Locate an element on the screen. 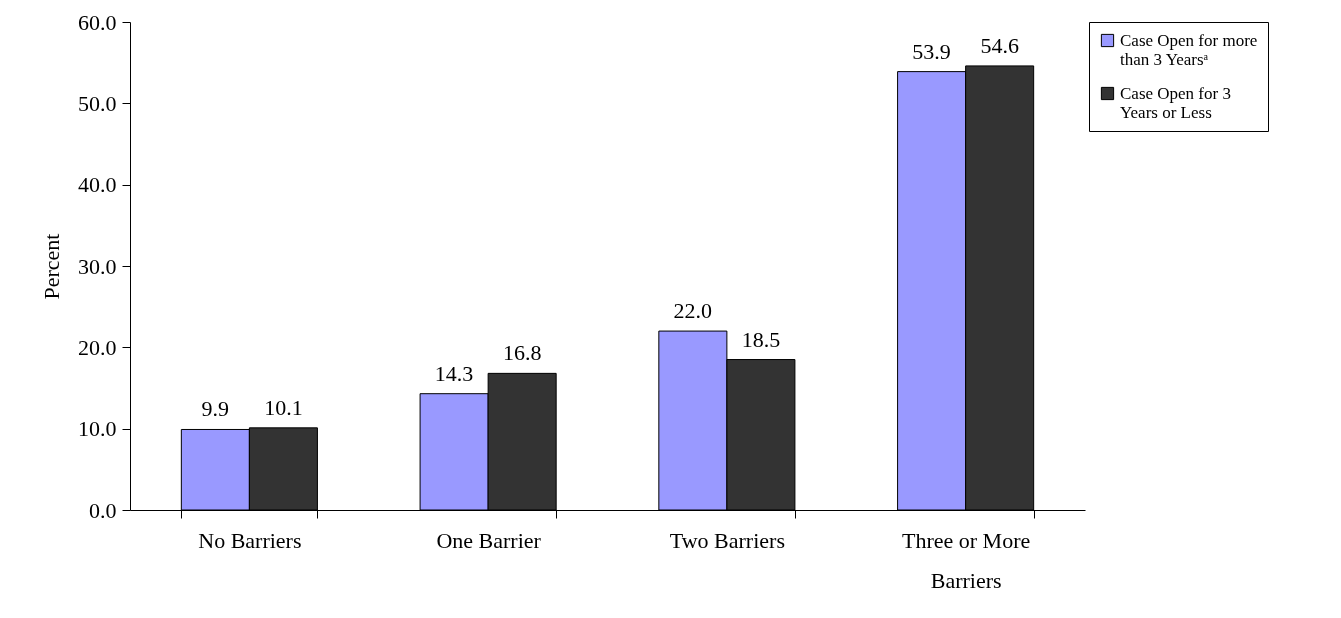 Image resolution: width=1341 pixels, height=618 pixels. legend-label: Case Open for more than 3 Yearsᵃ is located at coordinates (1189, 49).